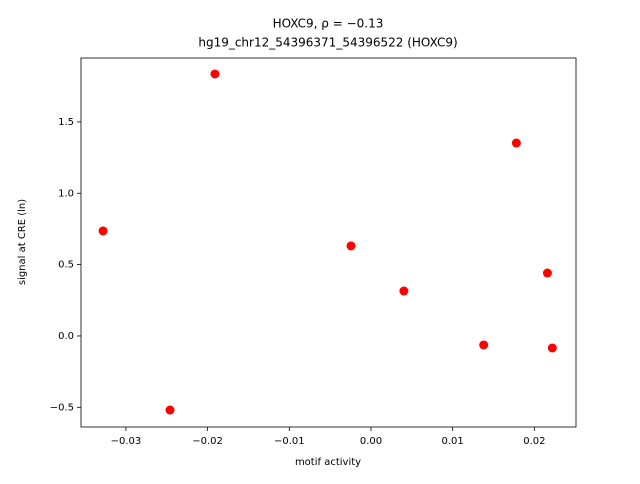 Image resolution: width=640 pixels, height=484 pixels. What do you see at coordinates (126, 441) in the screenshot?
I see `x-tick-label: −0.03` at bounding box center [126, 441].